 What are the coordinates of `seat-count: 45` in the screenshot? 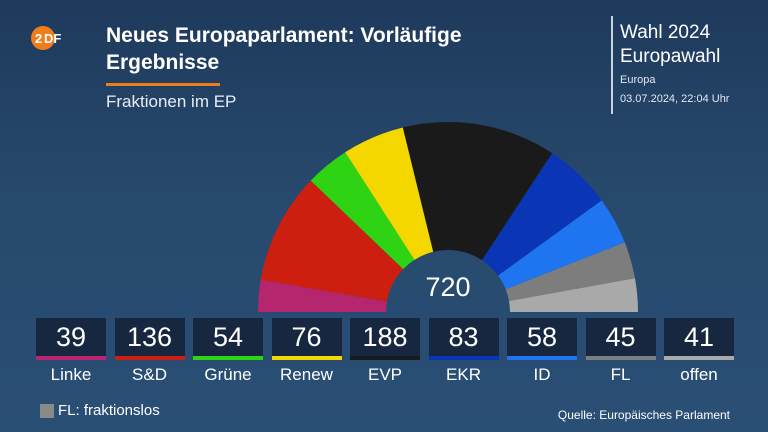 It's located at (620, 337).